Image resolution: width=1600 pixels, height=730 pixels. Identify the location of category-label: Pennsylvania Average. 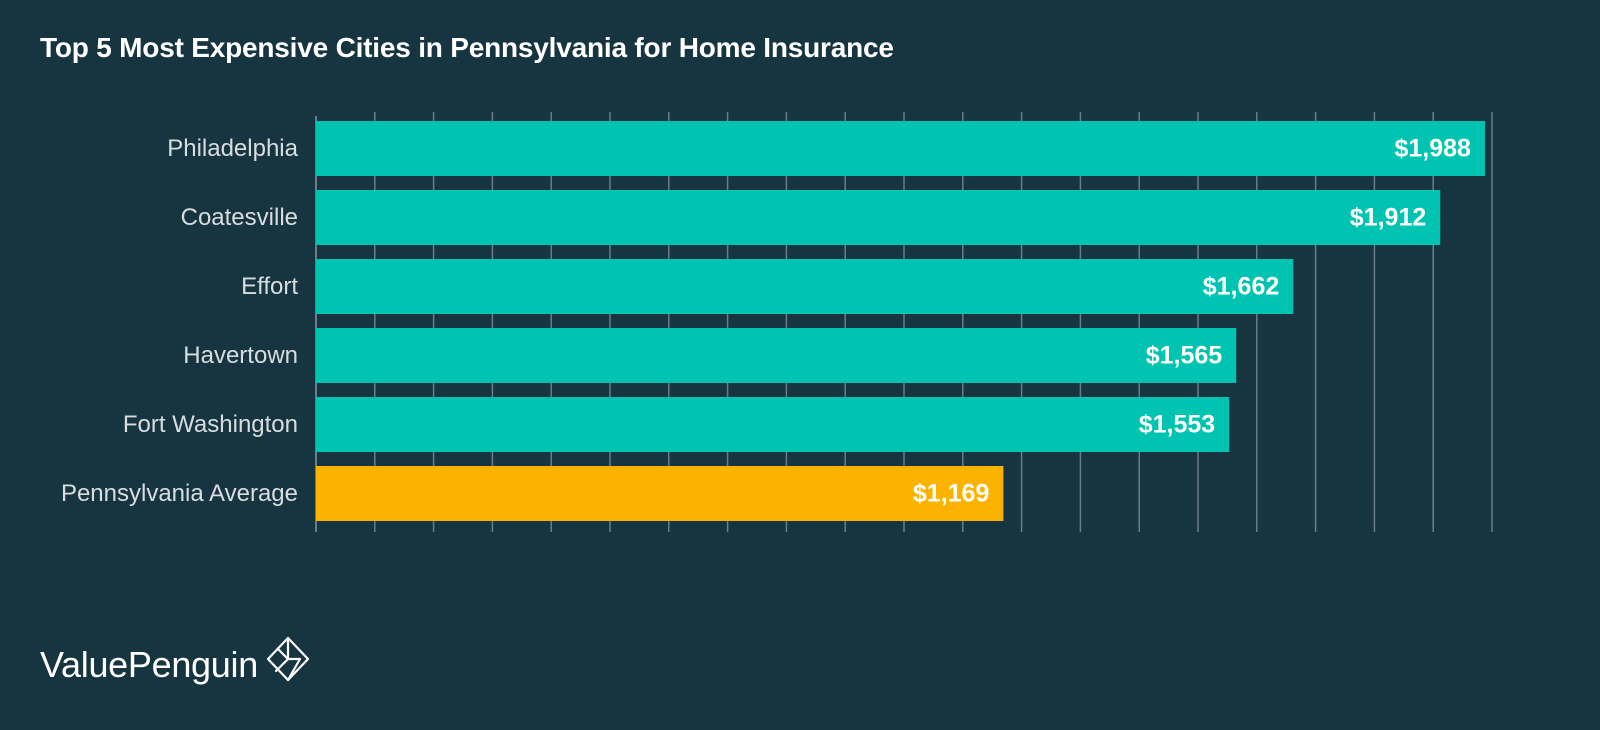
(179, 493).